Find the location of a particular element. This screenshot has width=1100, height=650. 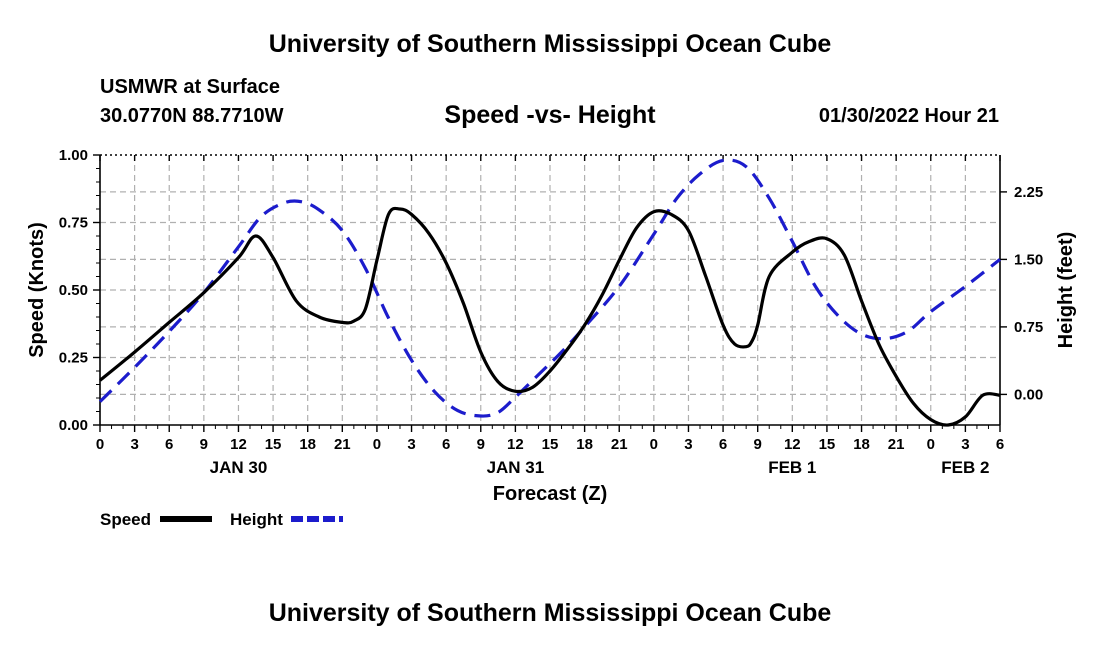

y-right-tick-label: 0.75 is located at coordinates (1028, 327).